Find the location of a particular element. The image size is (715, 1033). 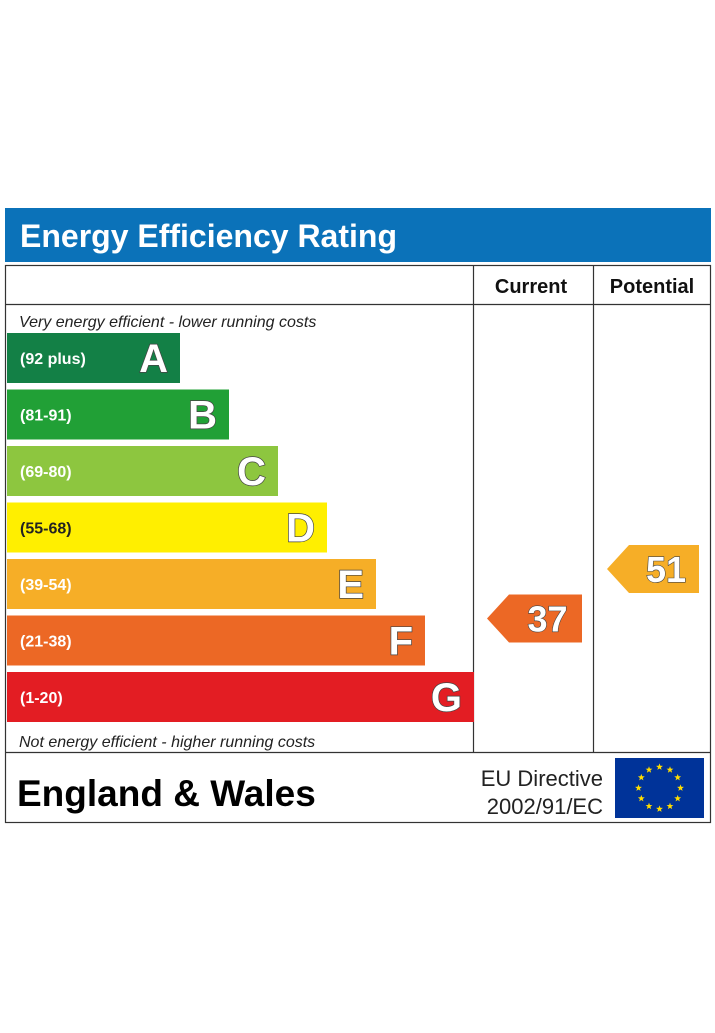

band-b: (81-91) B is located at coordinates (118, 414).